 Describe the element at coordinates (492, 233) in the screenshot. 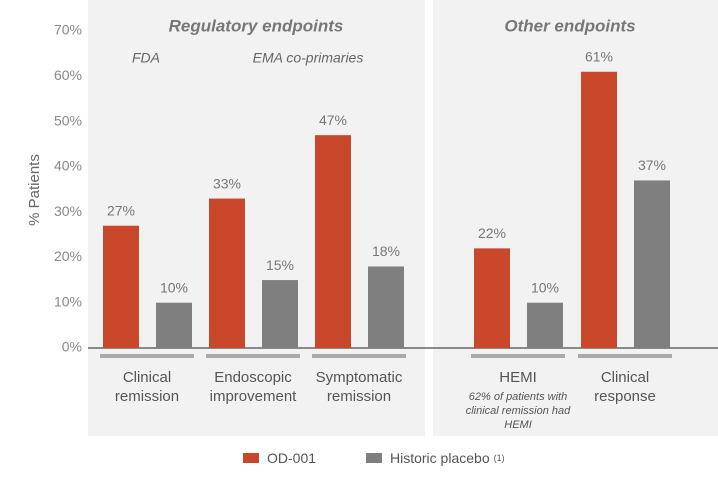

I see `data-label: 22%` at that location.